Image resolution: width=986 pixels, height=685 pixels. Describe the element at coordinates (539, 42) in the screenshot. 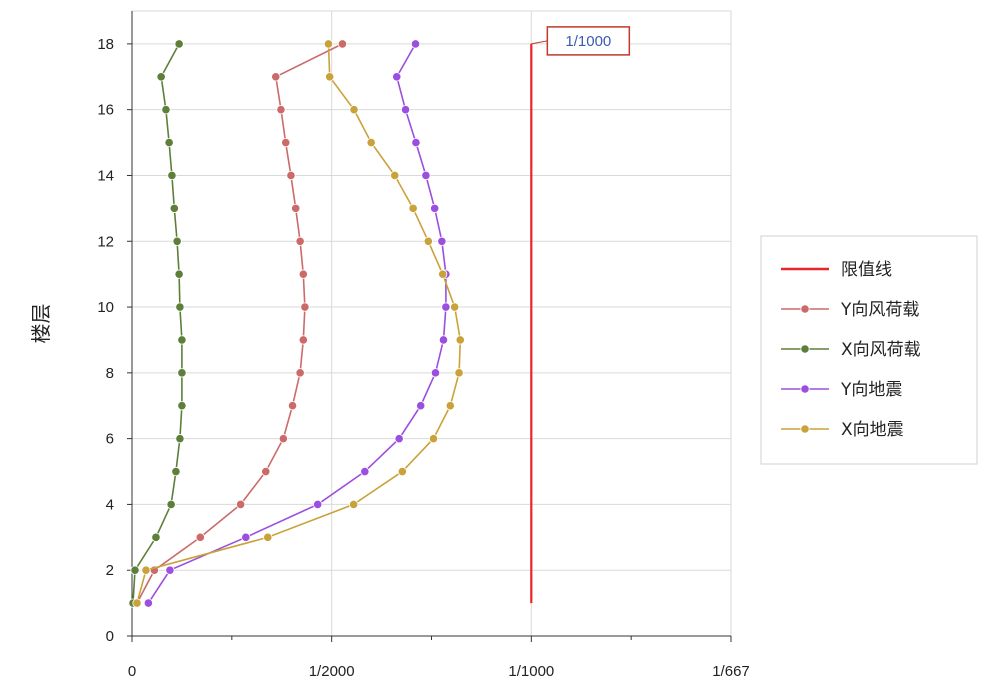

I see `annotation-leader` at that location.